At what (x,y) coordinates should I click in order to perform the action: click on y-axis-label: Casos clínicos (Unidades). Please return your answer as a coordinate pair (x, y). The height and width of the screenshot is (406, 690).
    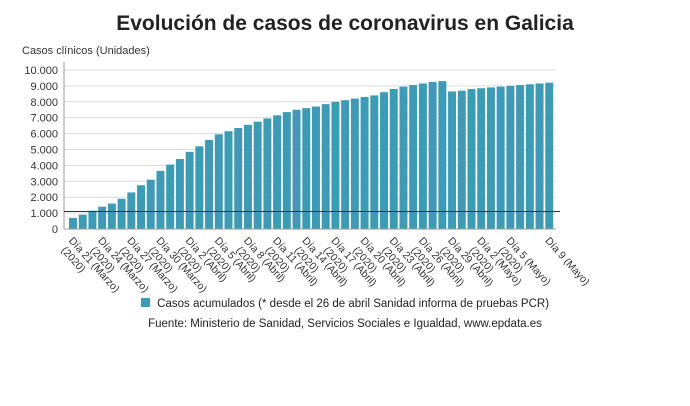
    Looking at the image, I should click on (86, 51).